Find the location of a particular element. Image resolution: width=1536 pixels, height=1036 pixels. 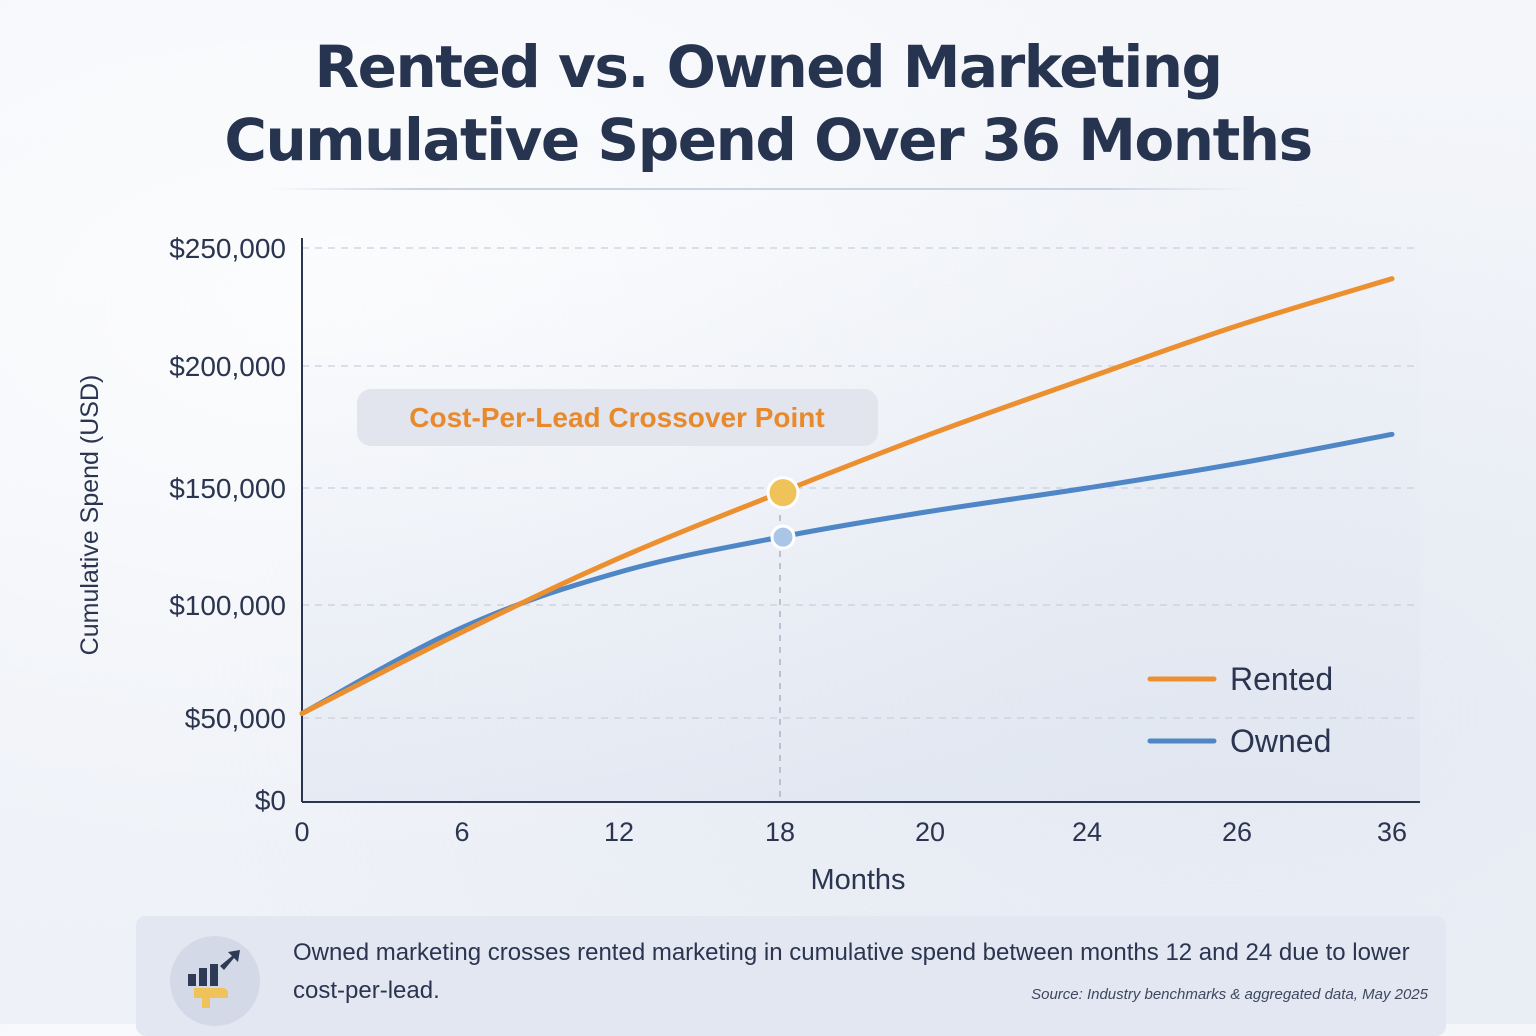

x-tick-label: 24 is located at coordinates (1087, 832).